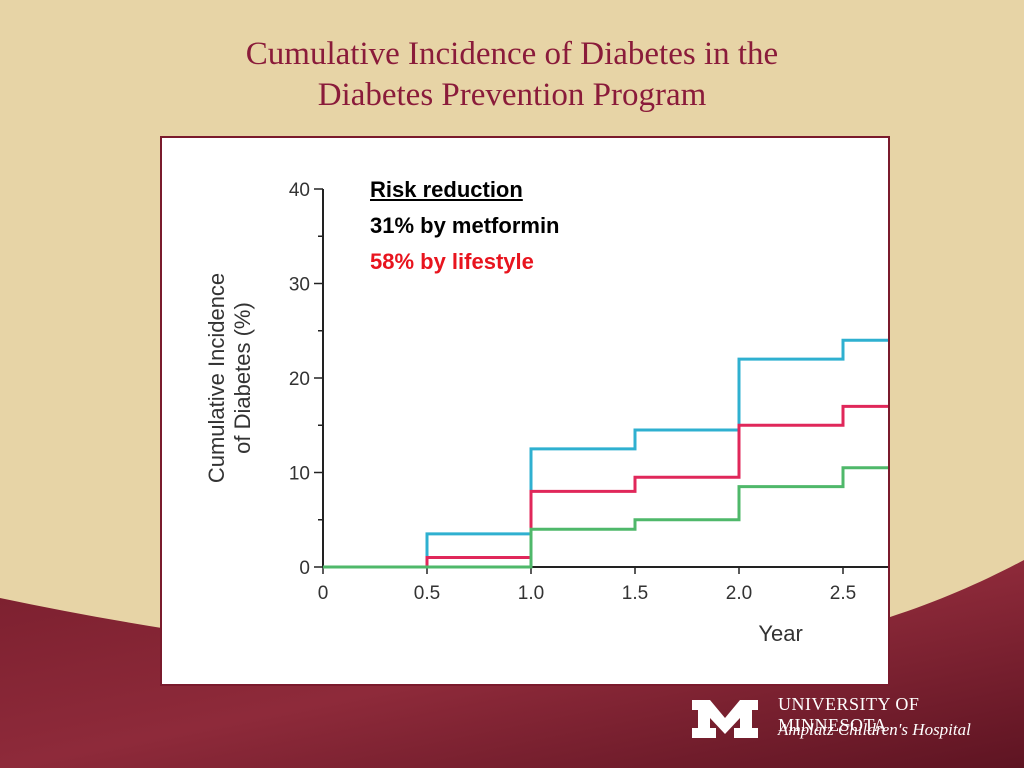  What do you see at coordinates (242, 378) in the screenshot?
I see `y-axis-title-line2: of Diabetes (%)` at bounding box center [242, 378].